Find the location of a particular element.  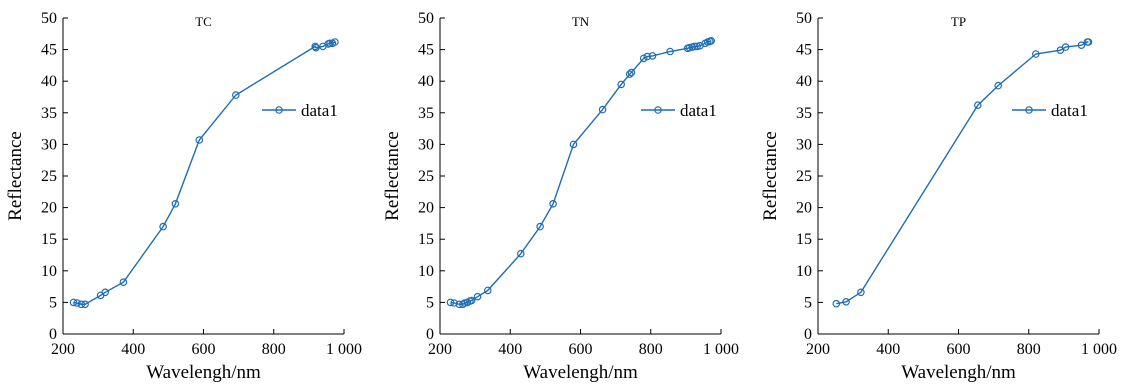

chart-title: TC is located at coordinates (203, 21).